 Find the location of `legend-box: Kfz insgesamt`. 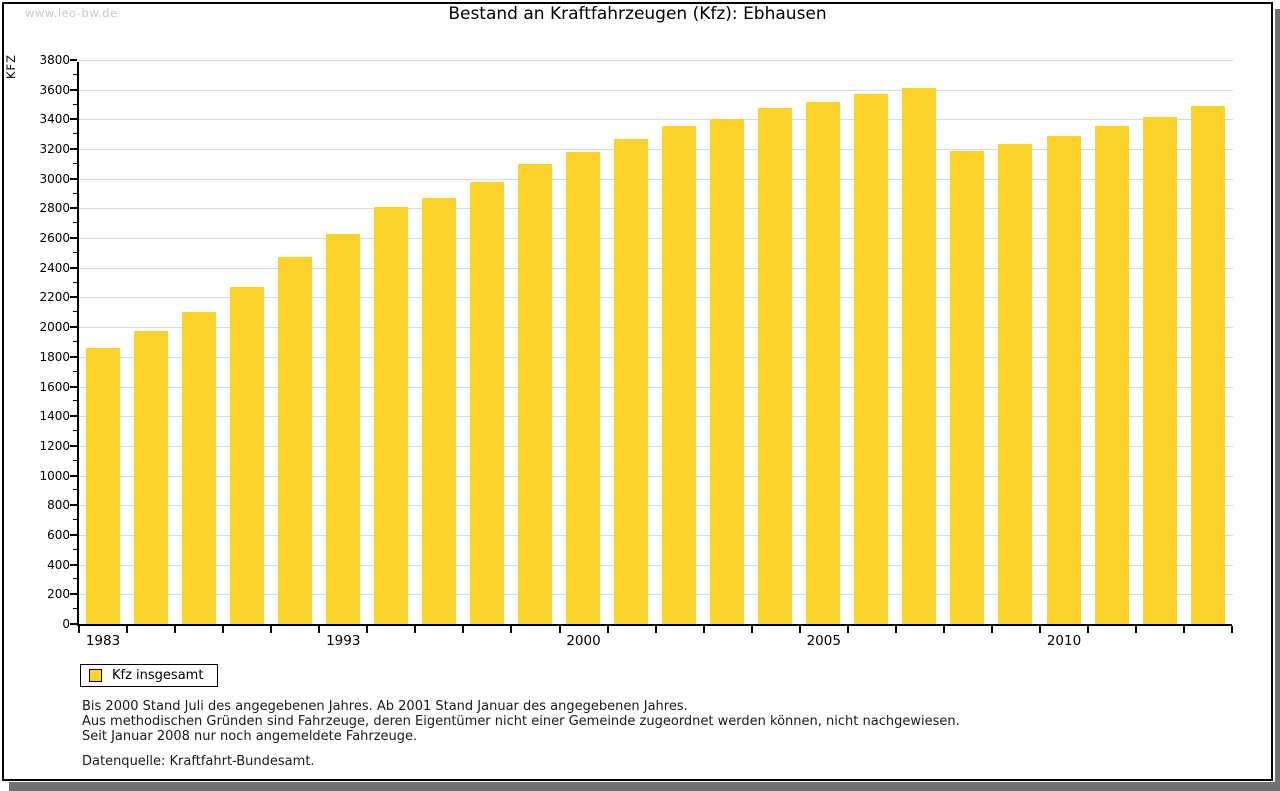

legend-box: Kfz insgesamt is located at coordinates (149, 675).